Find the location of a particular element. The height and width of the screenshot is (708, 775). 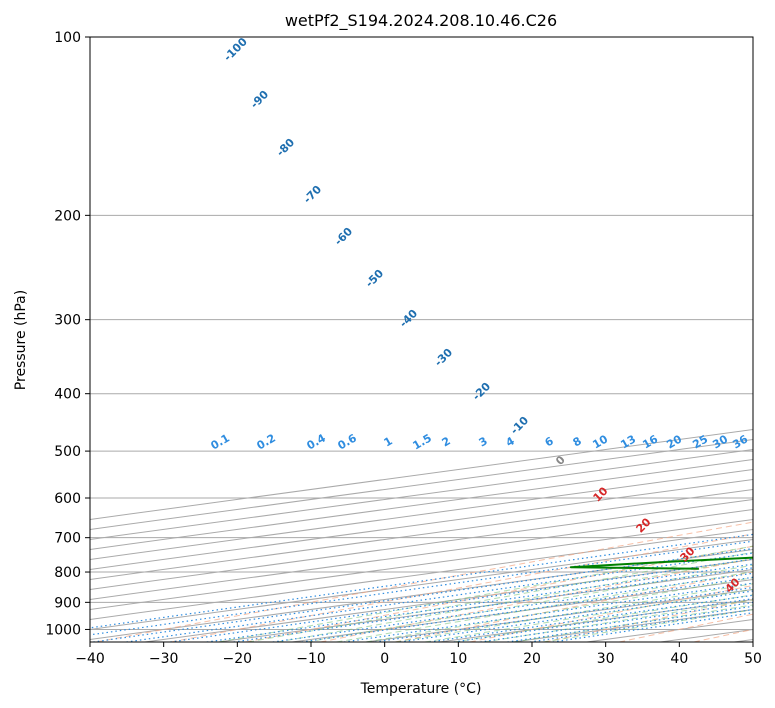

y-tick-label: 500 is located at coordinates (67, 452).